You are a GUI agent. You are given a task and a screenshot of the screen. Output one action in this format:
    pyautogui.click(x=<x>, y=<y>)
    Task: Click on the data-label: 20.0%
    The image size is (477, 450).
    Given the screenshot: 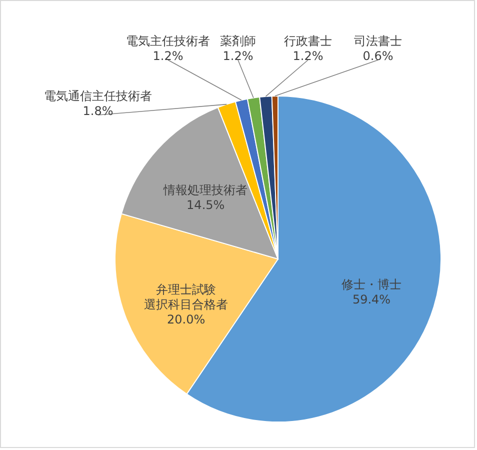 What is the action you would take?
    pyautogui.click(x=186, y=319)
    